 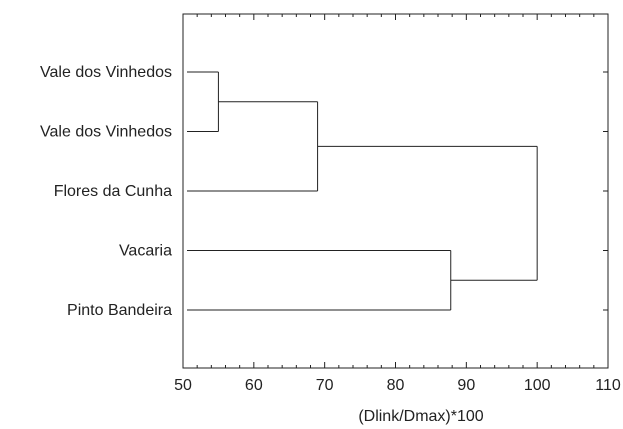 What do you see at coordinates (145, 251) in the screenshot?
I see `leaf-label: Vacaria` at bounding box center [145, 251].